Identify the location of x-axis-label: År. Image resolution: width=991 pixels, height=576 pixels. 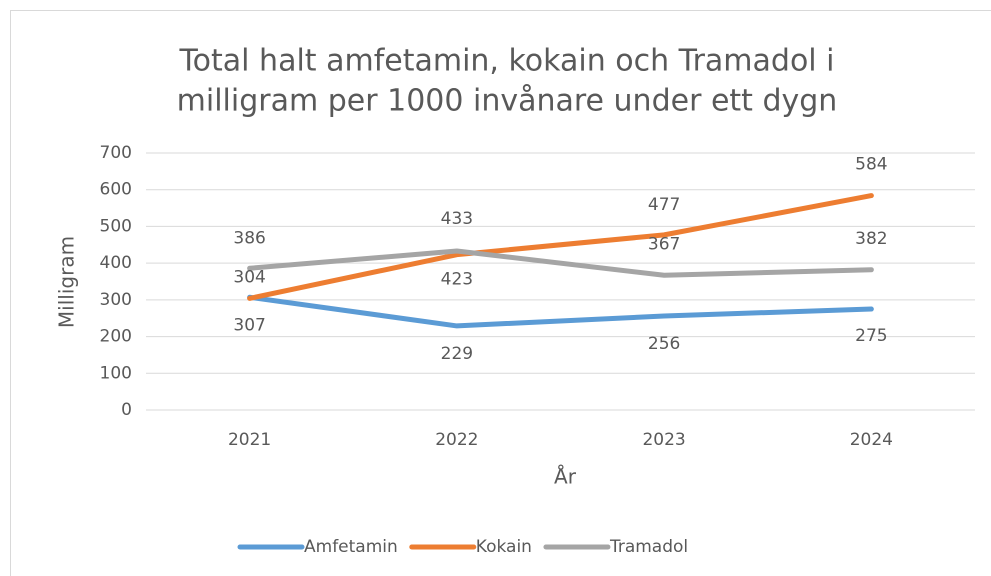
(565, 477).